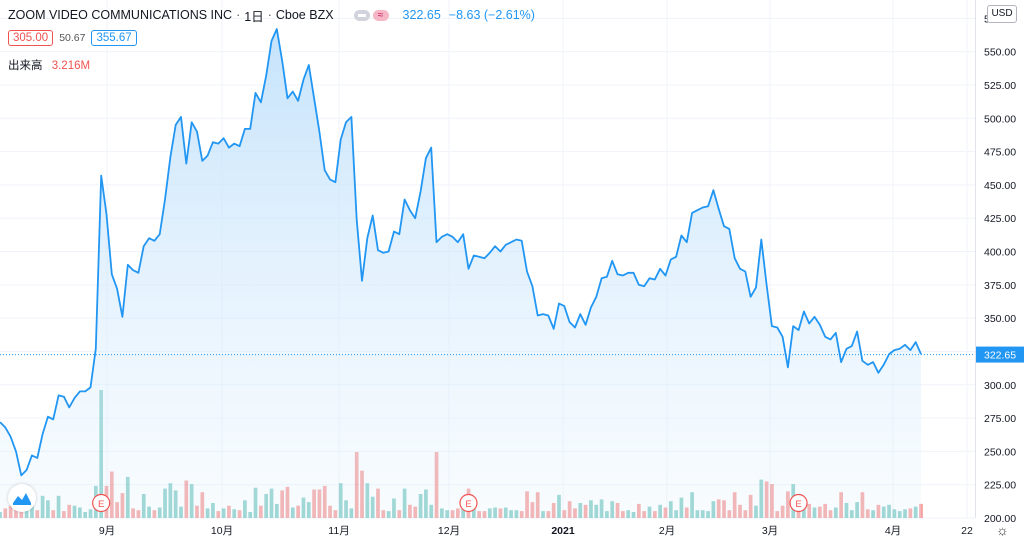 This screenshot has height=543, width=1024. Describe the element at coordinates (22, 498) in the screenshot. I see `tradingview-logo-icon` at that location.